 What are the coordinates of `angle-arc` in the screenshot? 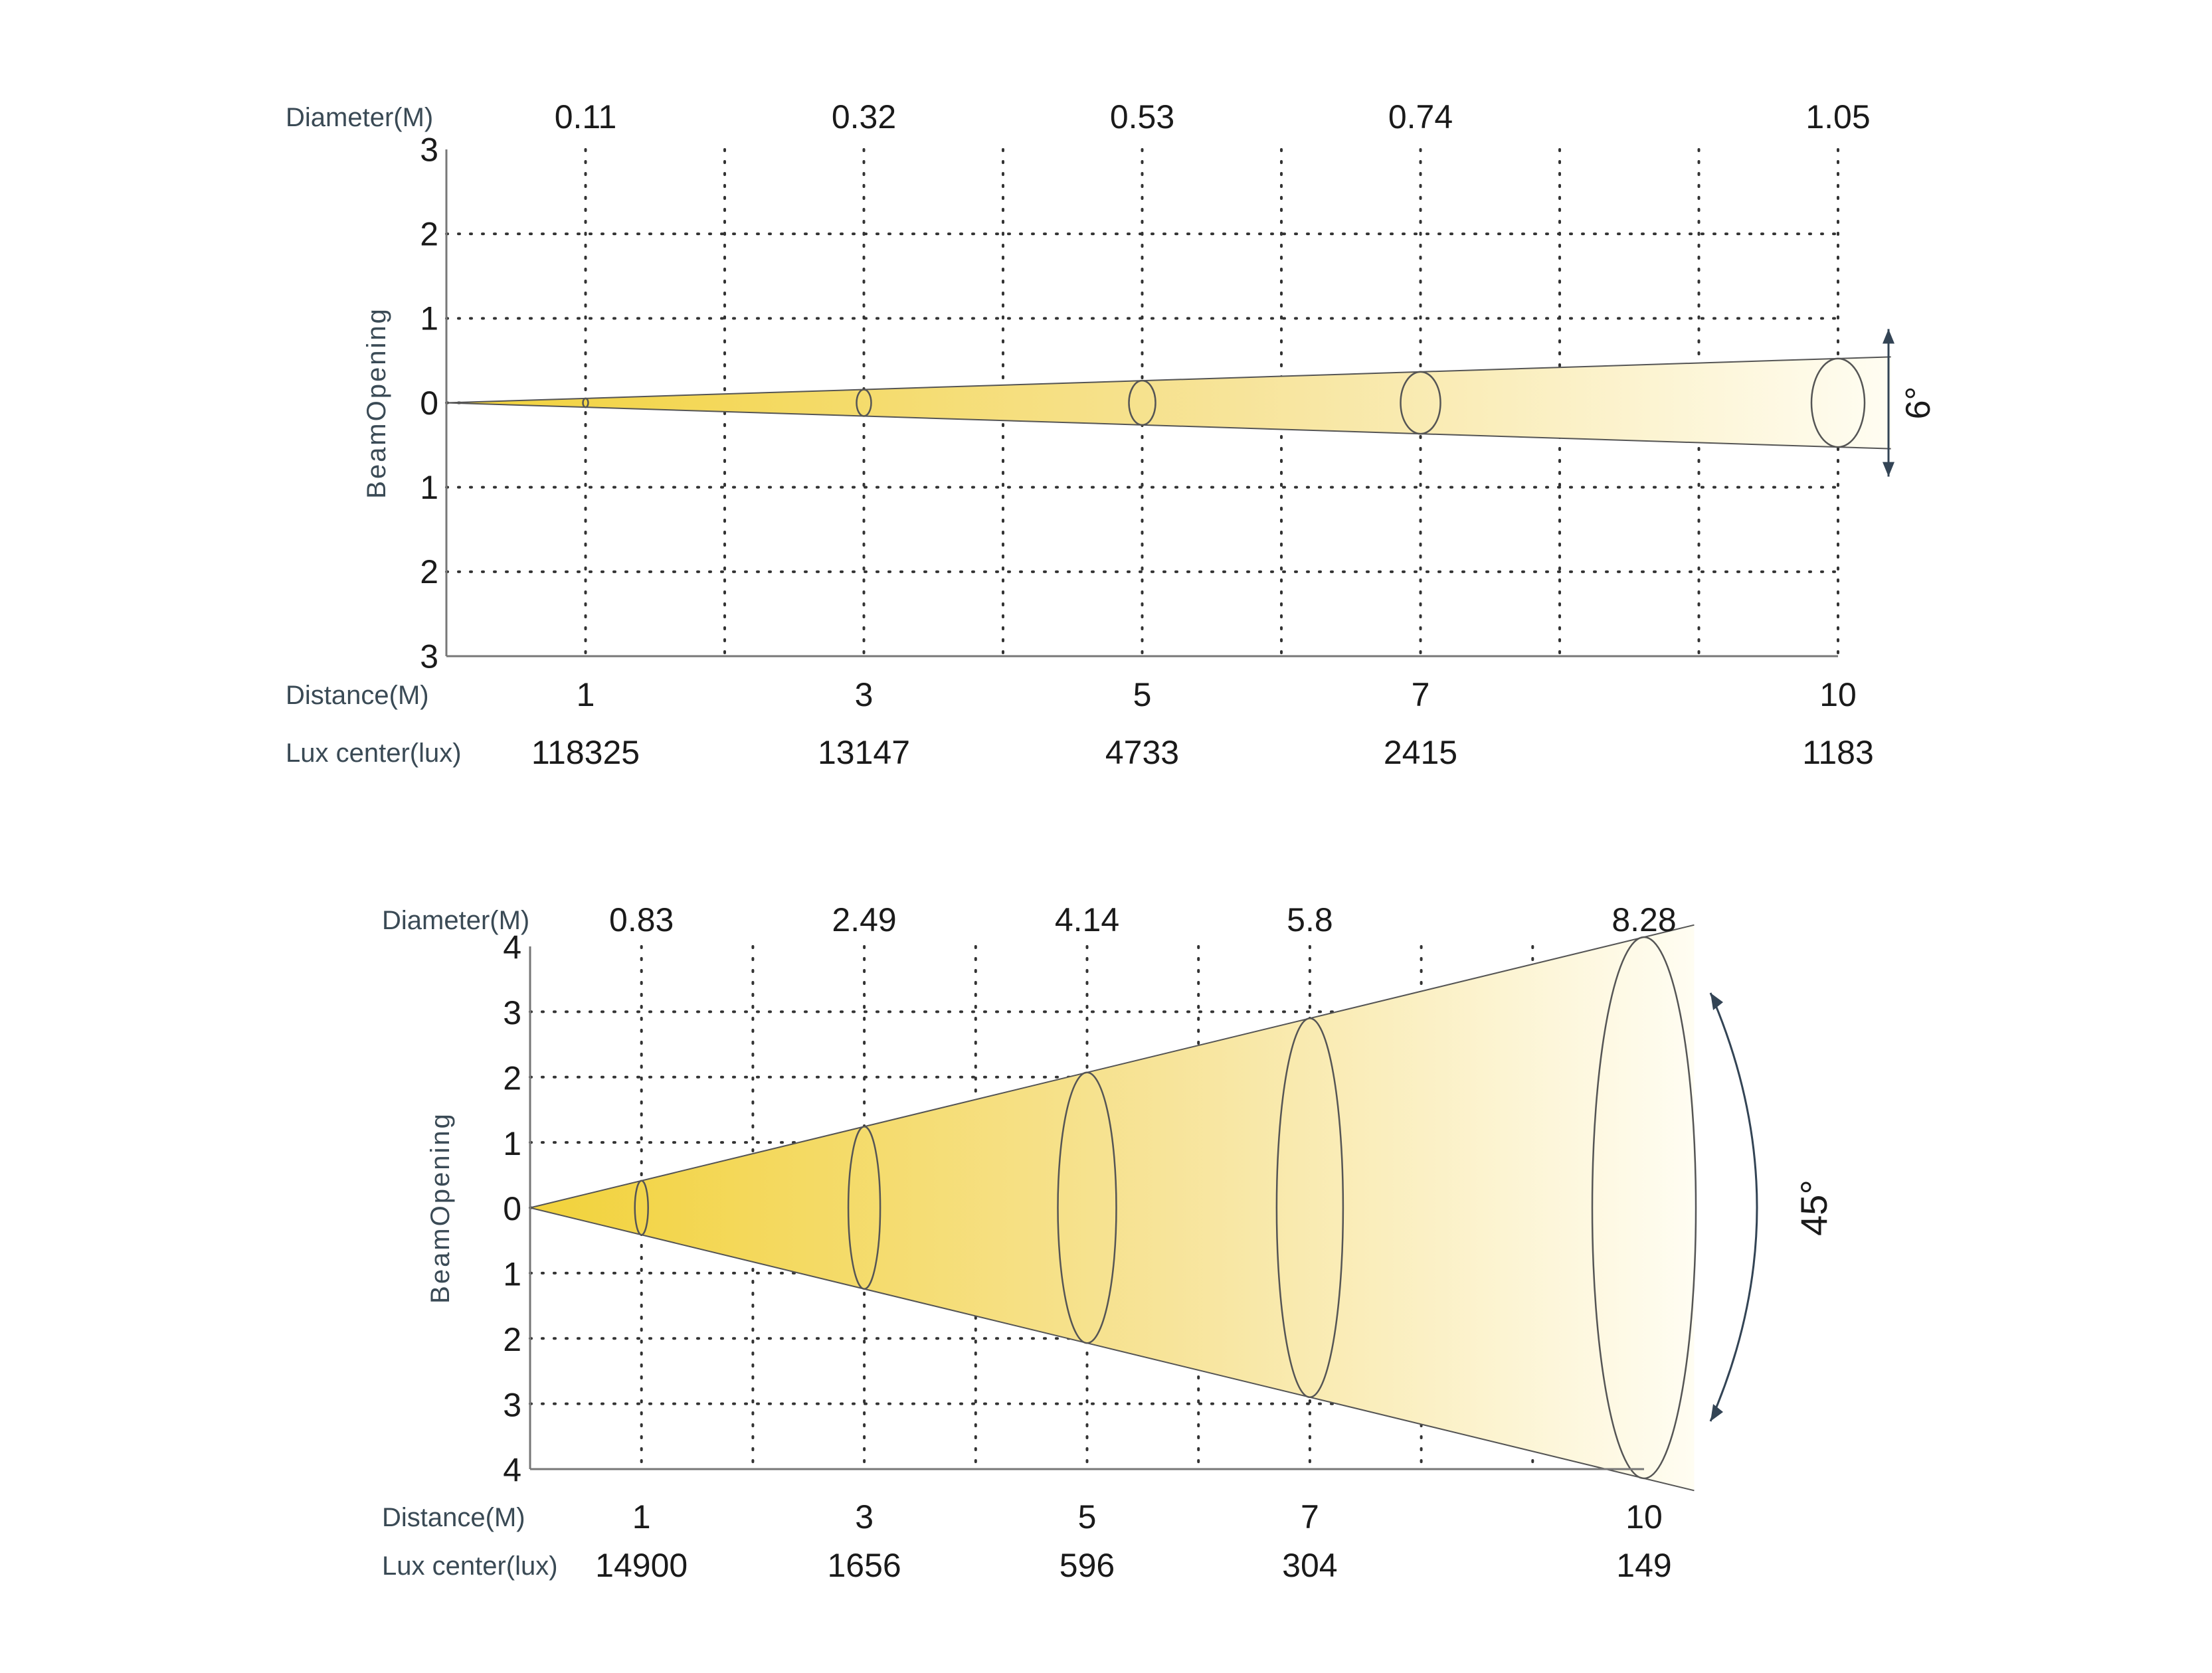 It's located at (1733, 1207).